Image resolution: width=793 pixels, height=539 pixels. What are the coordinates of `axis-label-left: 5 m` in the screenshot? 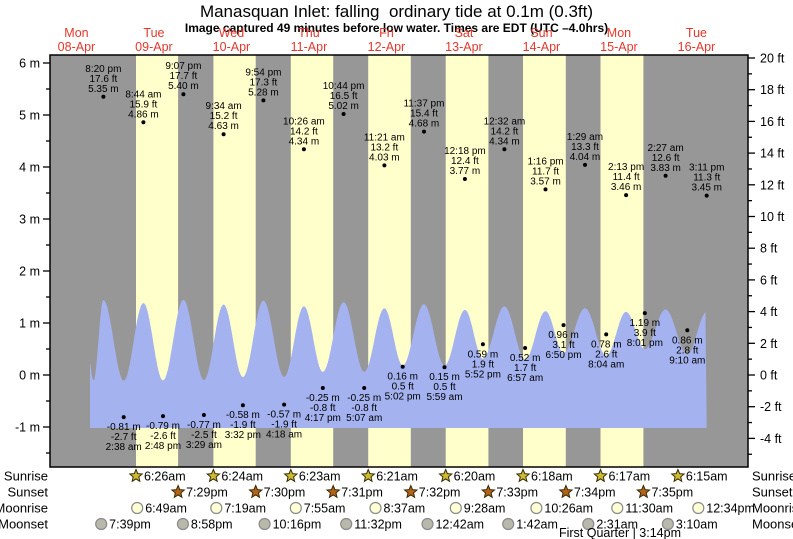 It's located at (29, 116).